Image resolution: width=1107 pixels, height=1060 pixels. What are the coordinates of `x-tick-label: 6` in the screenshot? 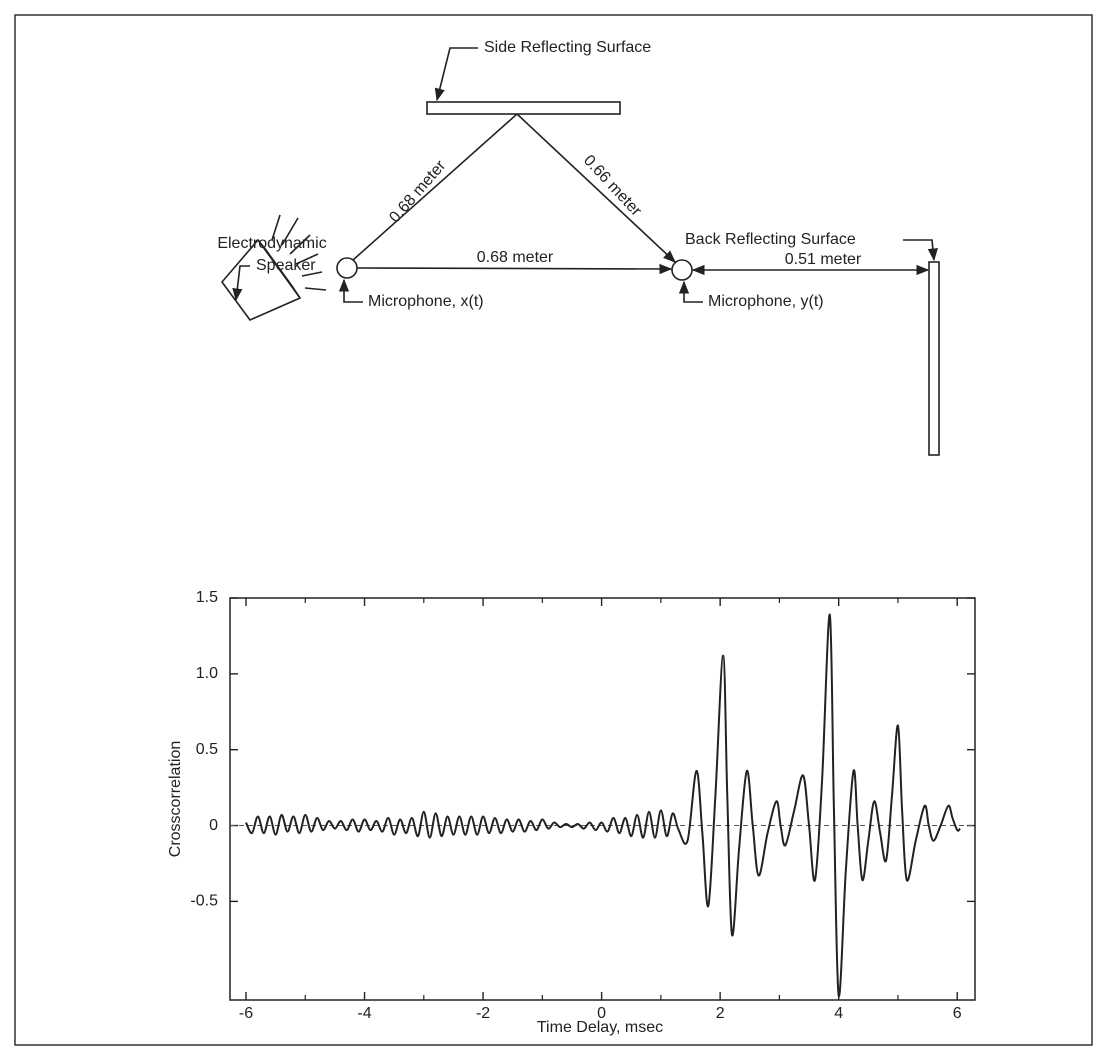 It's located at (957, 1013).